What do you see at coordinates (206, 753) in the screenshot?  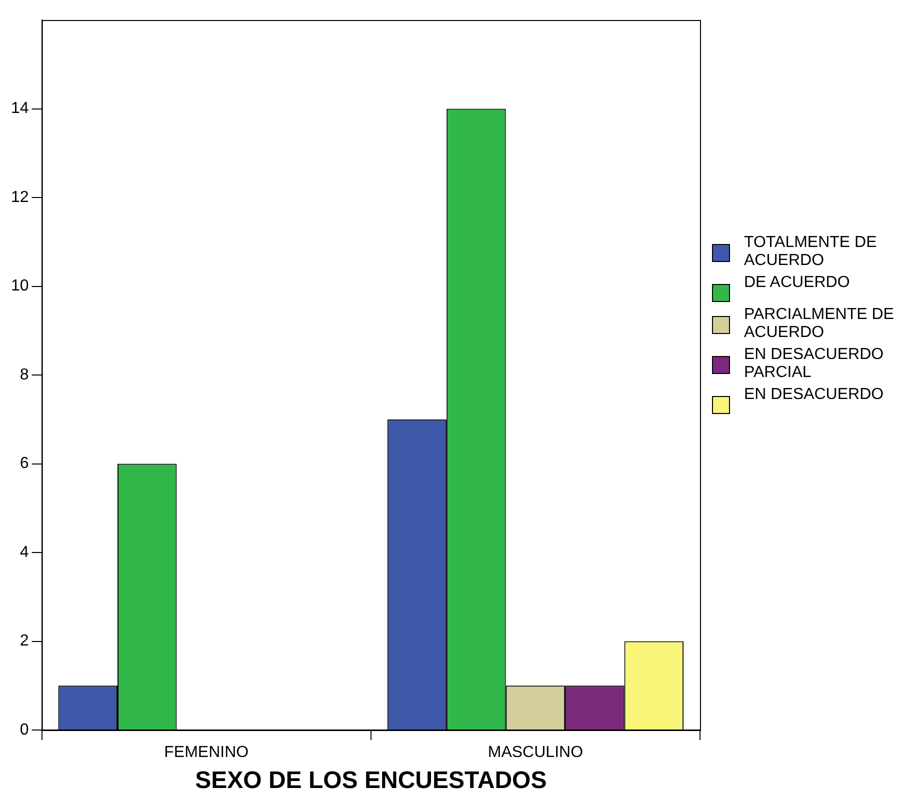 I see `x-tick-label: FEMENINO` at bounding box center [206, 753].